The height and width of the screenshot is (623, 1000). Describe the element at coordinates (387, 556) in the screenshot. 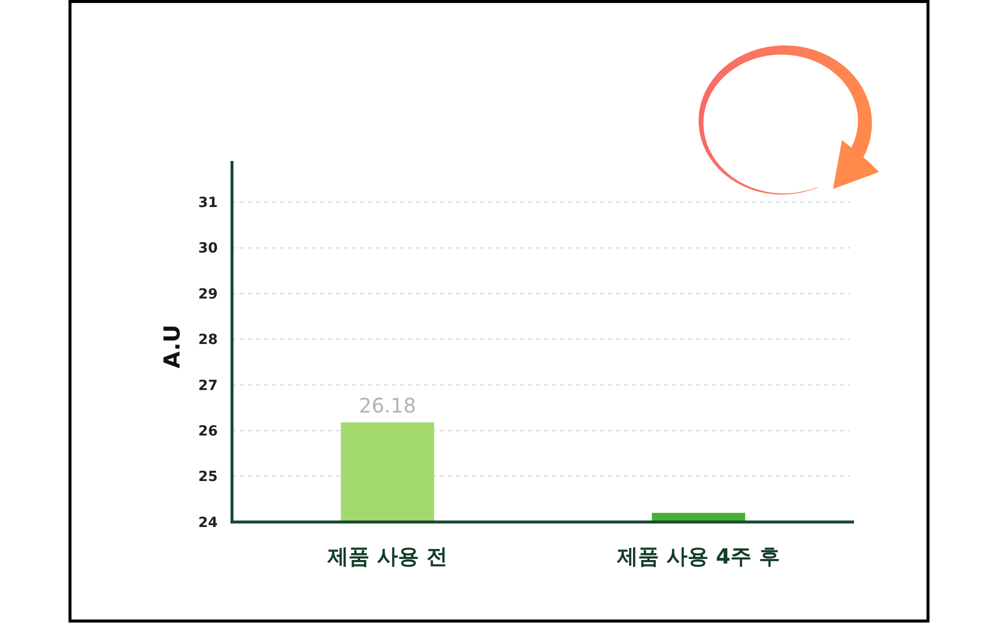

I see `x-tick-label: 제품 사용 전` at that location.